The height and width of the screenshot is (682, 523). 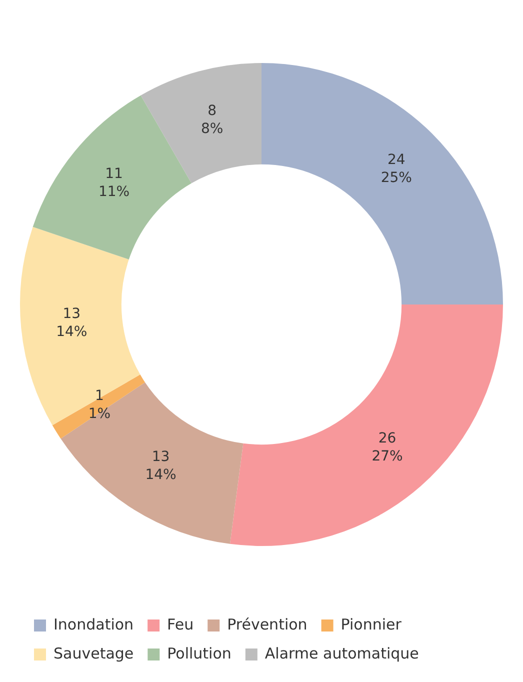 What do you see at coordinates (99, 405) in the screenshot?
I see `data-label: 1 1%` at bounding box center [99, 405].